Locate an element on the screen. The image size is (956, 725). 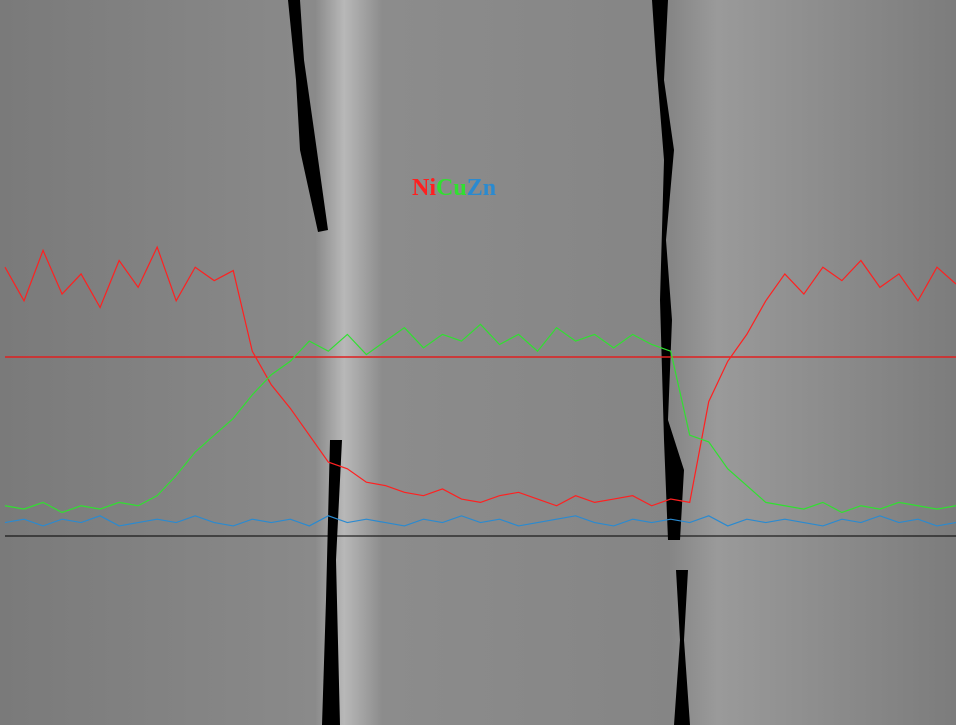
crack-right is located at coordinates (671, 362).